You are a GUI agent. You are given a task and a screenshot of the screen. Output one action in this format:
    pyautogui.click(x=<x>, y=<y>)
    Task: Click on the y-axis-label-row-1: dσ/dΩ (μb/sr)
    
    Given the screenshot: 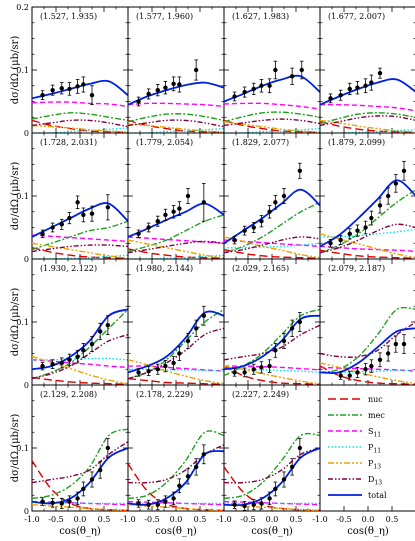 What is the action you would take?
    pyautogui.click(x=15, y=70)
    